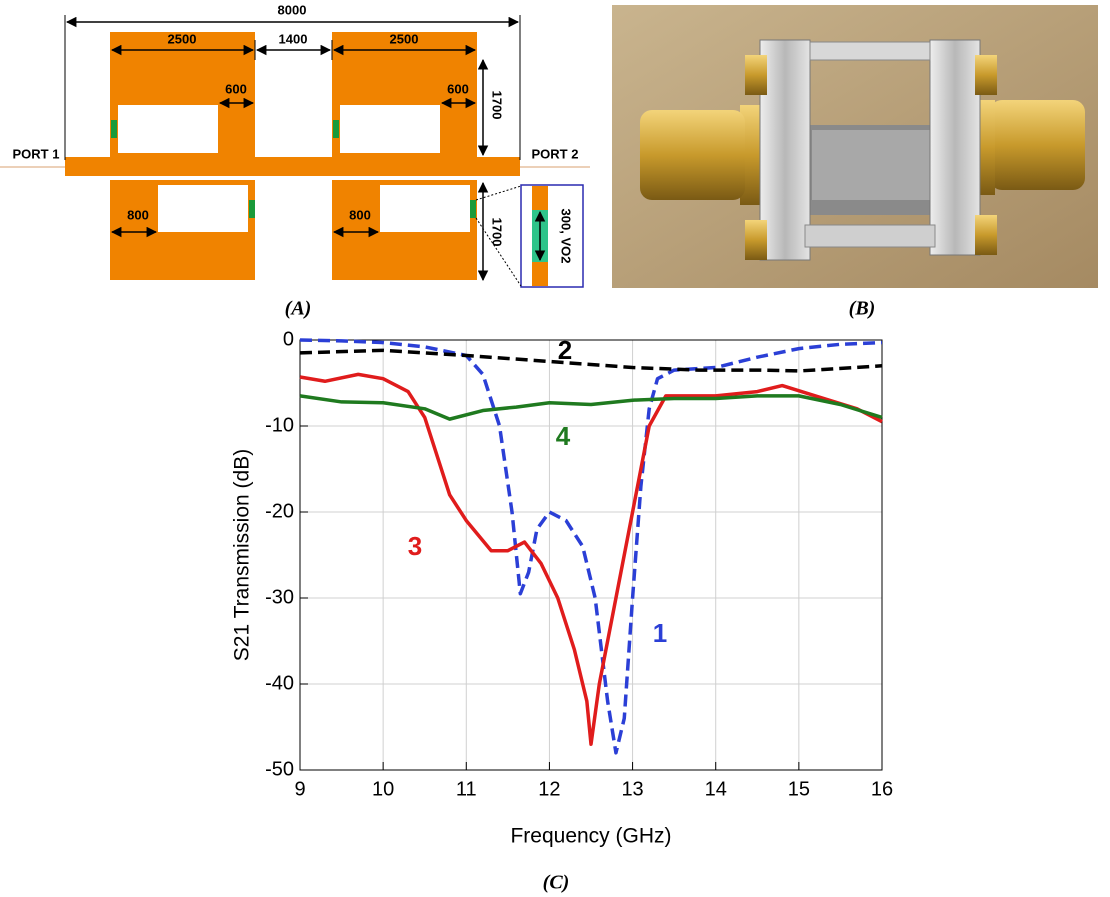 This screenshot has width=1110, height=897. Describe the element at coordinates (632, 789) in the screenshot. I see `x-tick-label: 13` at that location.